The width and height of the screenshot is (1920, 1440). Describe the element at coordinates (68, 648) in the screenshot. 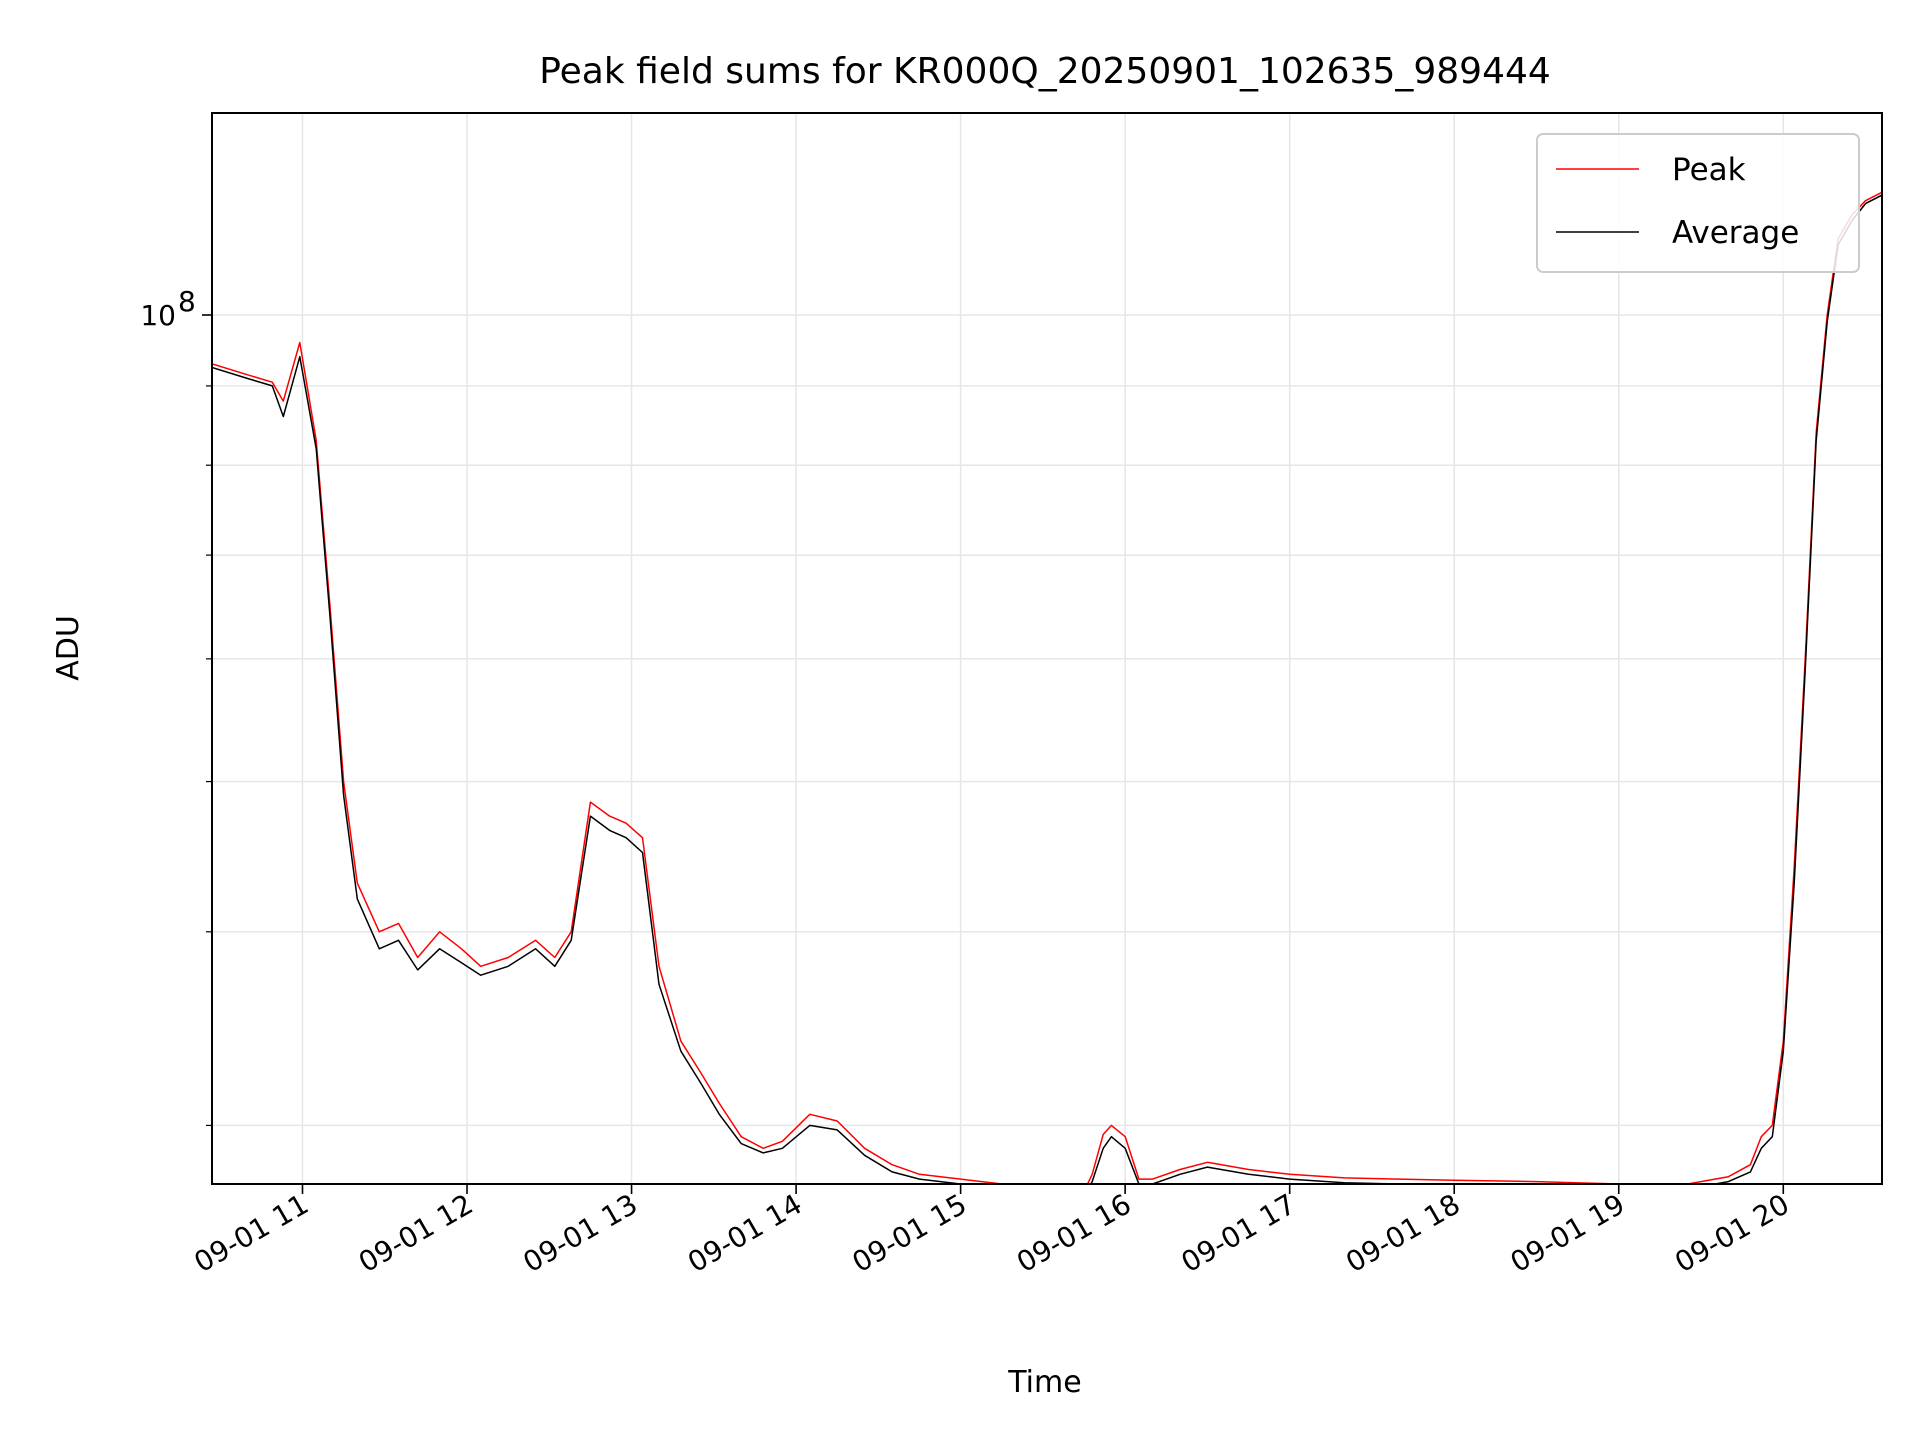

I see `y-axis-title: ADU` at that location.